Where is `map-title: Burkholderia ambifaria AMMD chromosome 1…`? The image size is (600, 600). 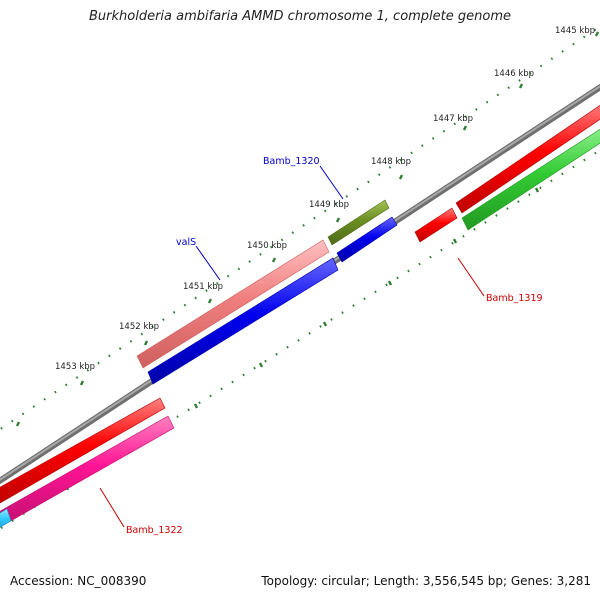 map-title: Burkholderia ambifaria AMMD chromosome 1… is located at coordinates (300, 16).